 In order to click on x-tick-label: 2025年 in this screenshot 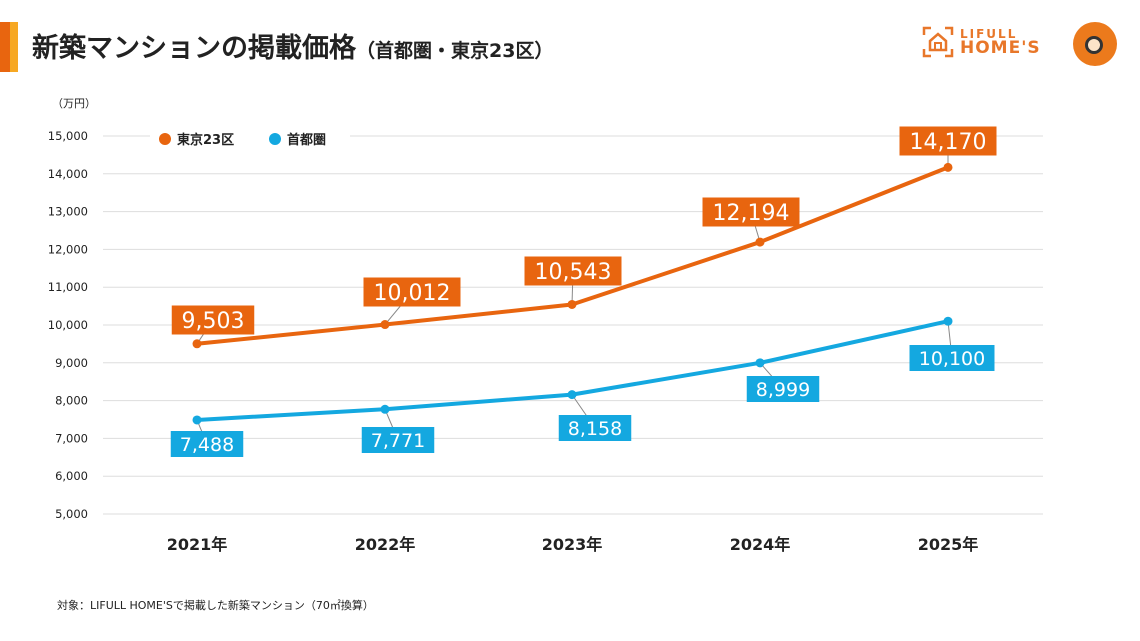, I will do `click(948, 544)`.